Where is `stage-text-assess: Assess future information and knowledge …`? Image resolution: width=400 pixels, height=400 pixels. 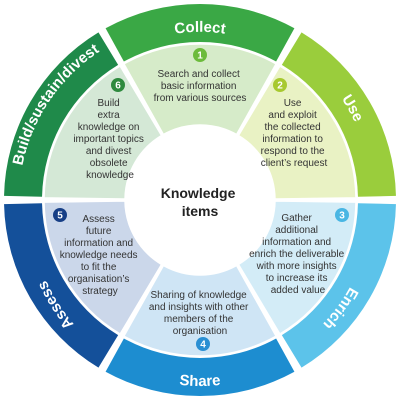
stage-text-assess: Assess future information and knowledge … is located at coordinates (100, 255).